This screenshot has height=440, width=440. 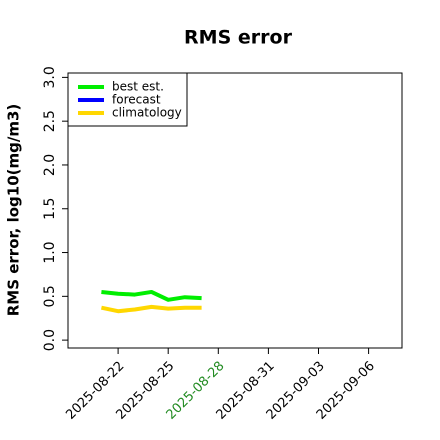 What do you see at coordinates (50, 252) in the screenshot?
I see `y-tick-label: 1.0` at bounding box center [50, 252].